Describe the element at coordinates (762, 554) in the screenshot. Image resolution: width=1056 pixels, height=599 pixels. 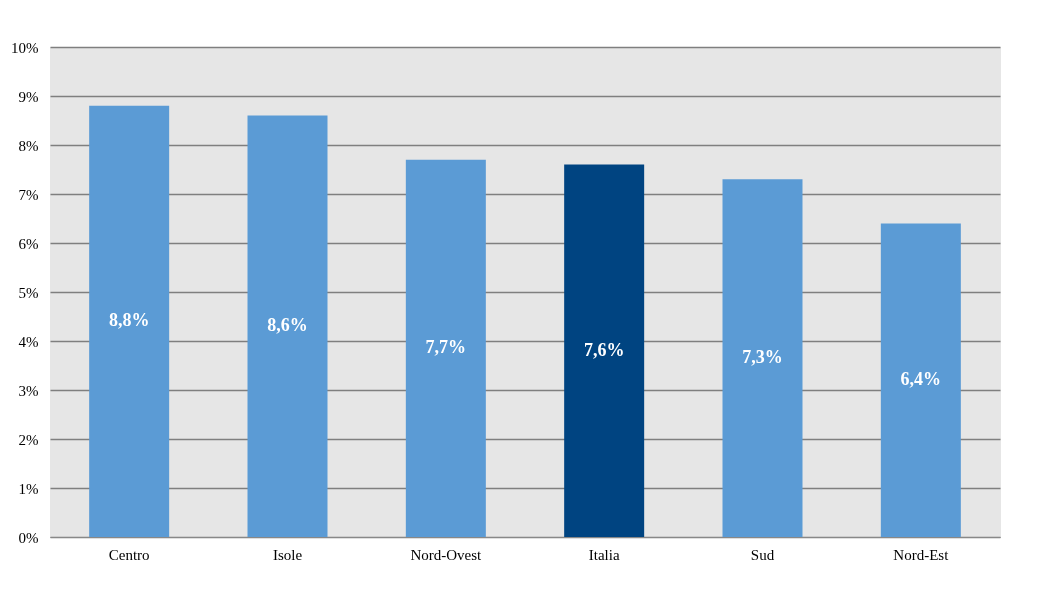
I see `x-tick-label: Sud` at that location.